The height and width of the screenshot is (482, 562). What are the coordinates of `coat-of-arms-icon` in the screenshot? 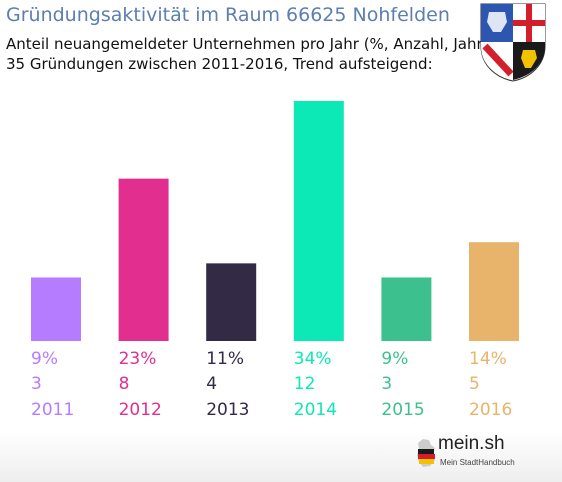 It's located at (513, 42).